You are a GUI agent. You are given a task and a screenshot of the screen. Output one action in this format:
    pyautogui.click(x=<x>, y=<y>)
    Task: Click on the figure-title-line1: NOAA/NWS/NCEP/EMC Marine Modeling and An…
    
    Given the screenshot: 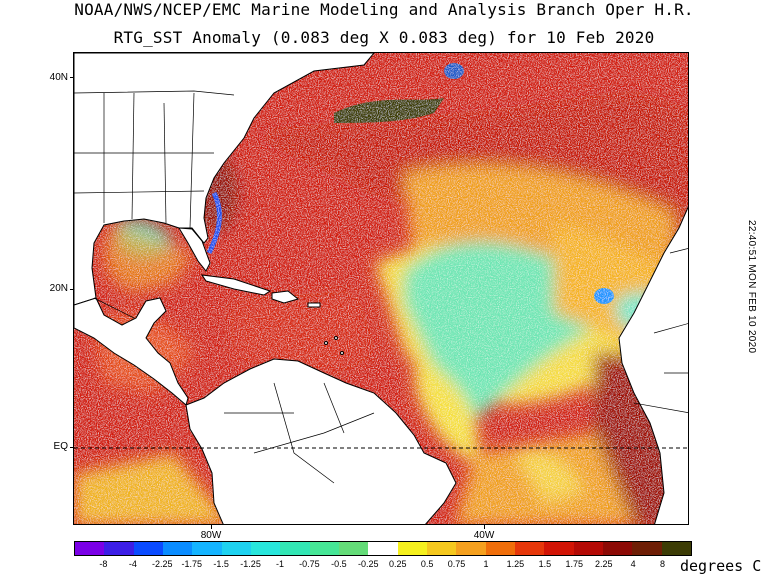 What is the action you would take?
    pyautogui.click(x=384, y=9)
    